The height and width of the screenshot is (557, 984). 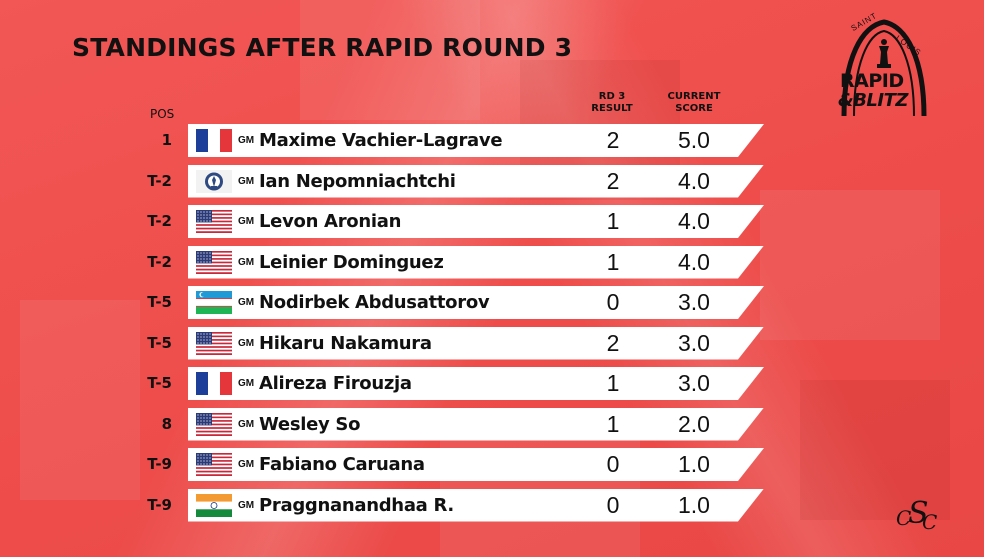 I want to click on position-cell: 1, so click(x=166, y=140).